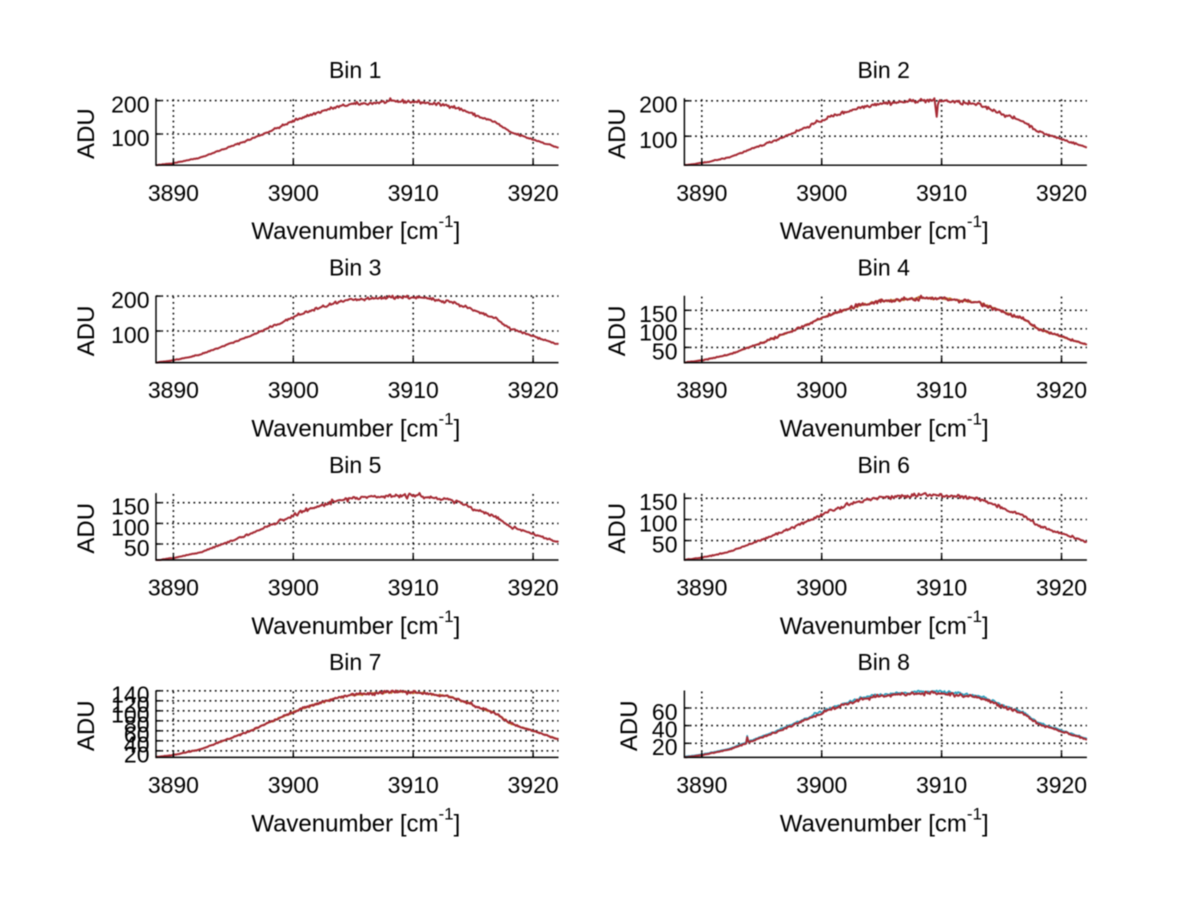 This screenshot has width=1200, height=901. What do you see at coordinates (883, 267) in the screenshot?
I see `svg-text: Bin 4` at bounding box center [883, 267].